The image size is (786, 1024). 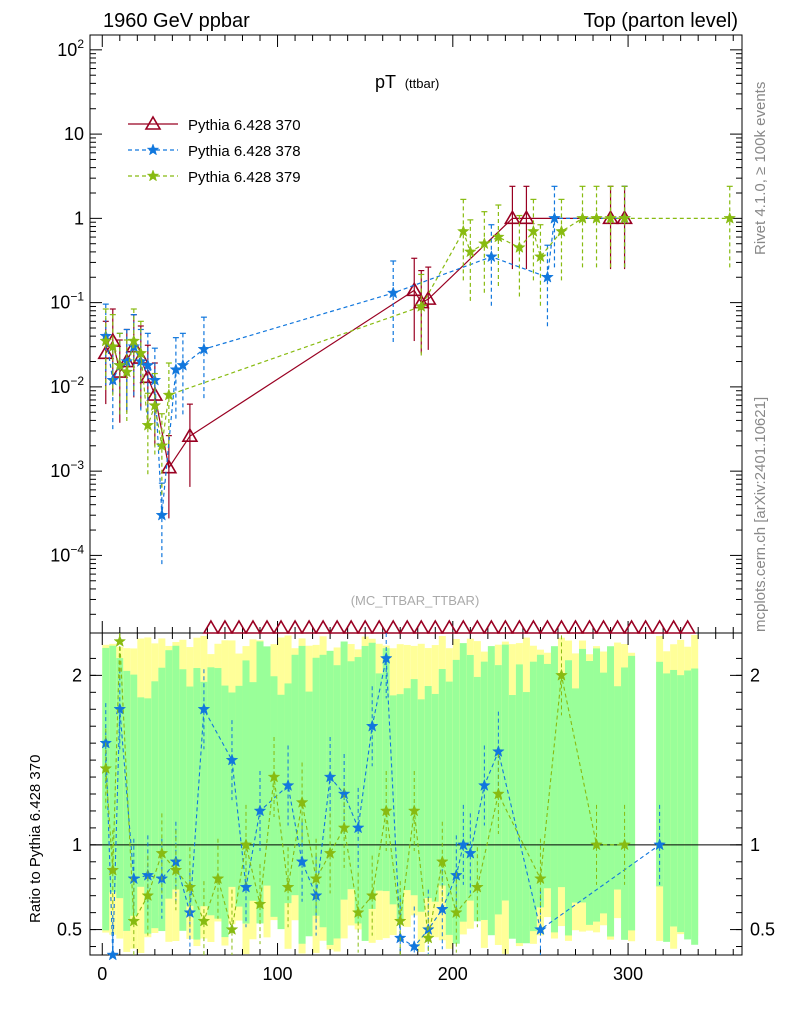 I want to click on main-ytick-label: 10⁻¹, so click(x=67, y=301).